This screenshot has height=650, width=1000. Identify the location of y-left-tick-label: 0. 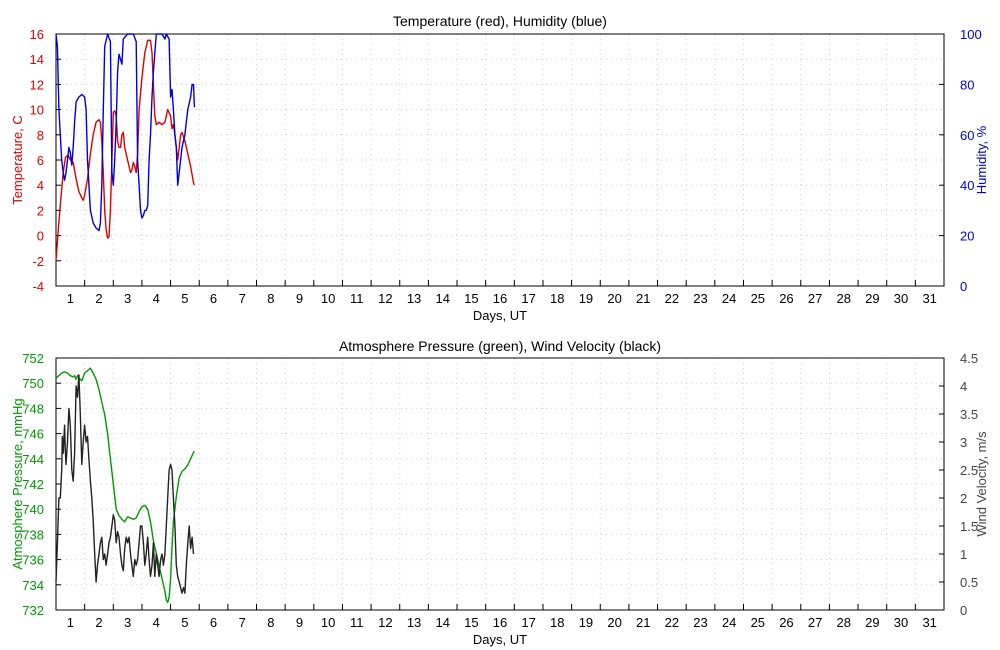
(40, 236).